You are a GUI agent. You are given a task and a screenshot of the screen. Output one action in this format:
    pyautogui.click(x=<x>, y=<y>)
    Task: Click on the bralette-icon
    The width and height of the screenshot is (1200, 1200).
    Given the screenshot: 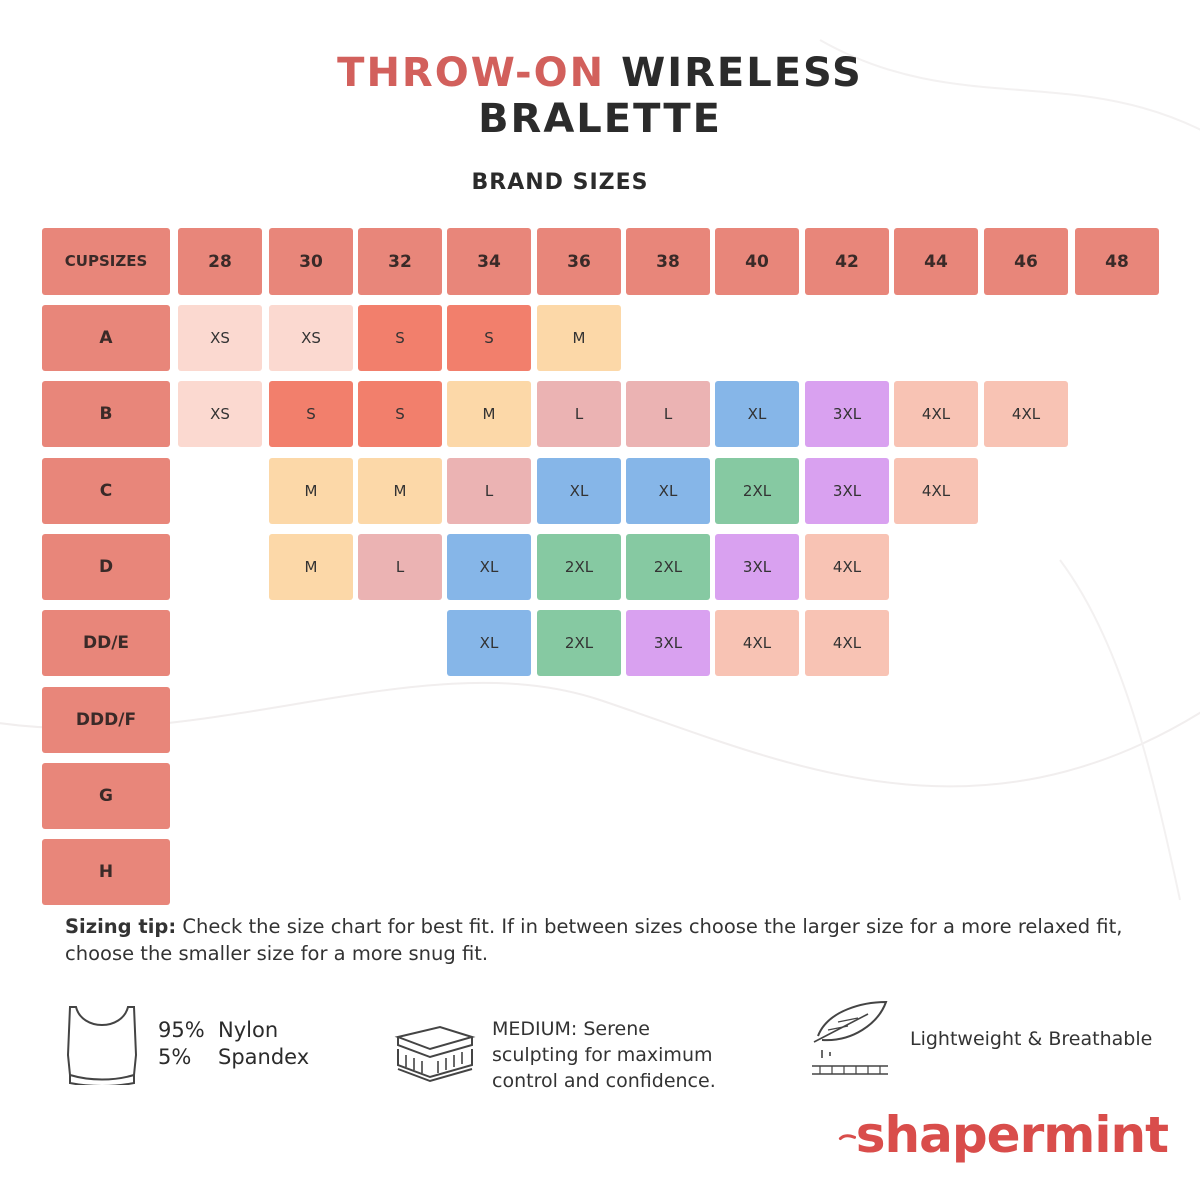 What is the action you would take?
    pyautogui.click(x=102, y=1045)
    